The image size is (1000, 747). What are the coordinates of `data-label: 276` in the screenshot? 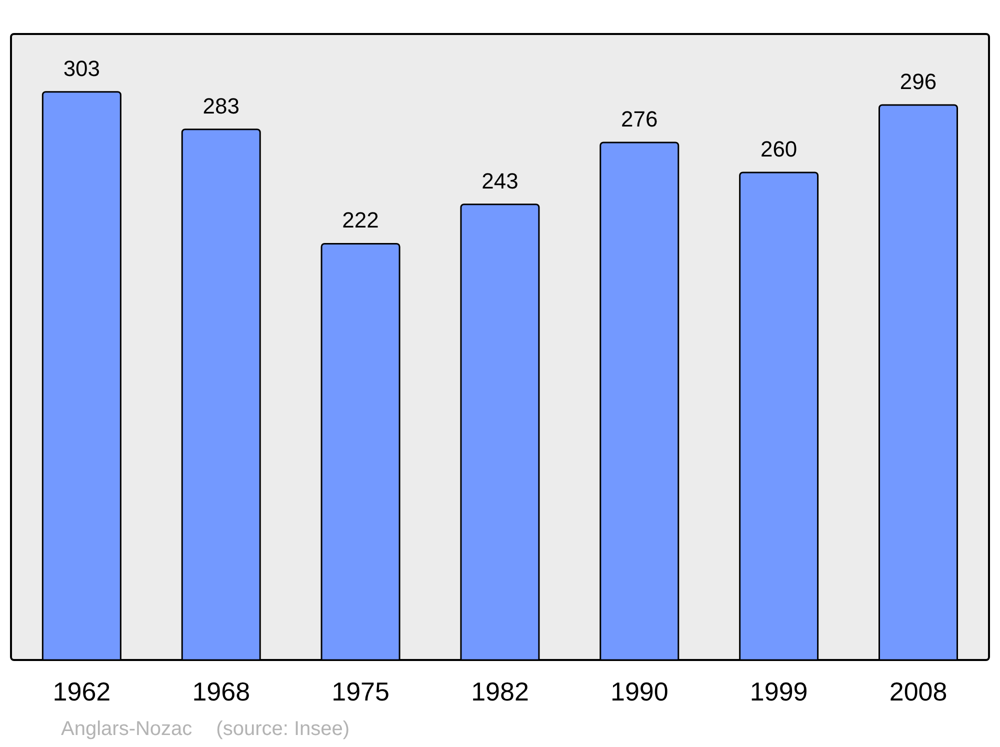 It's located at (639, 119).